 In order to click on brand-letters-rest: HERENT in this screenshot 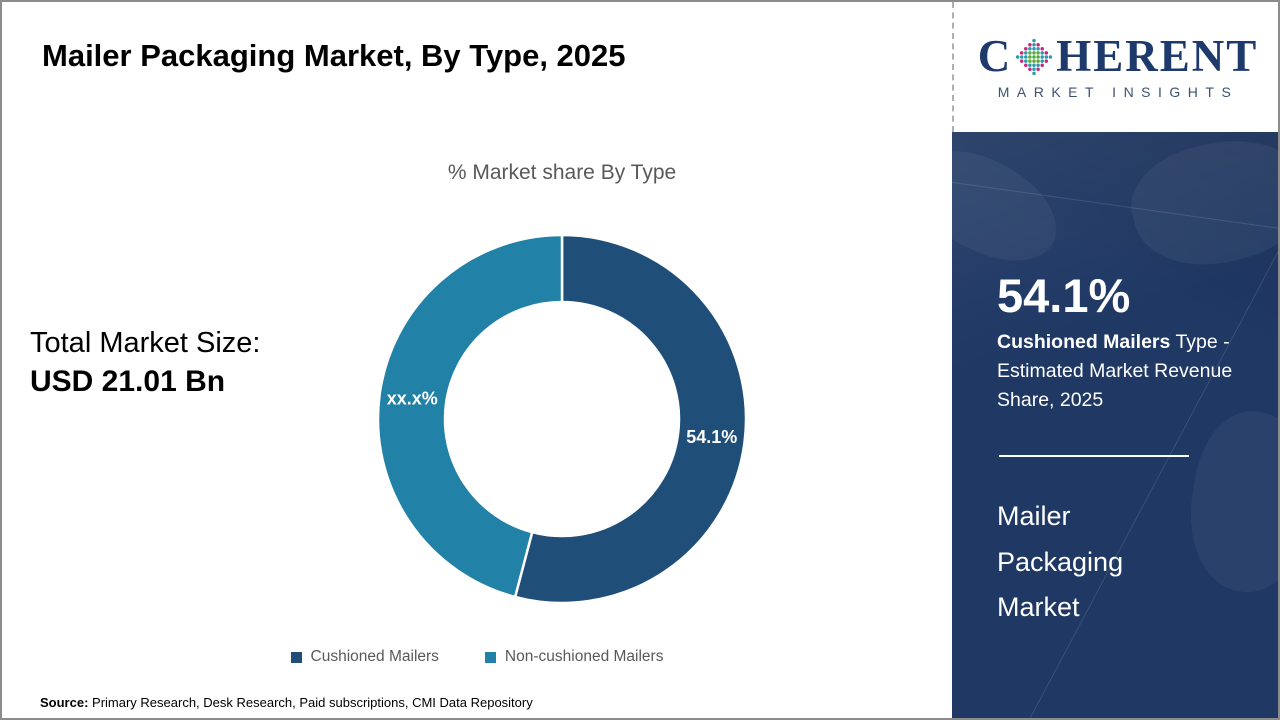, I will do `click(1157, 56)`.